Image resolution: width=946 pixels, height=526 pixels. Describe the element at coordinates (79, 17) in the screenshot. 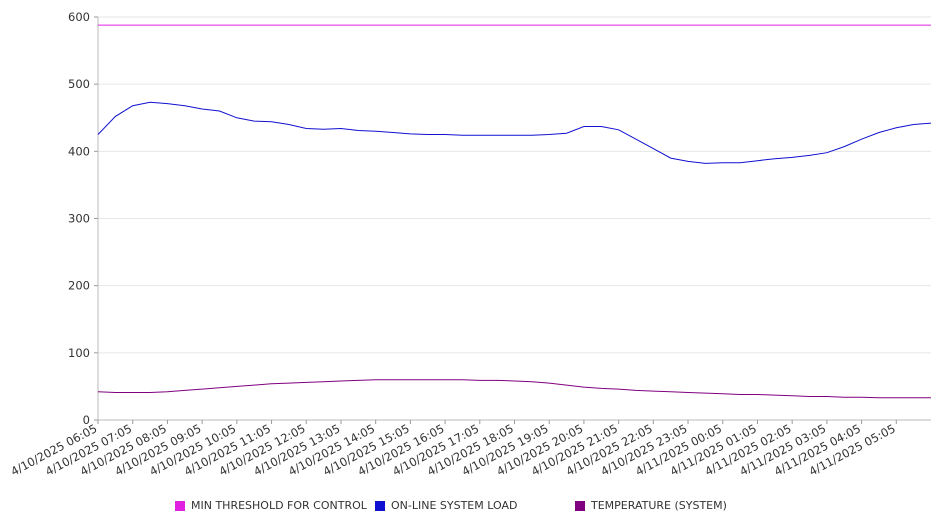

I see `y-tick-label: 600` at that location.